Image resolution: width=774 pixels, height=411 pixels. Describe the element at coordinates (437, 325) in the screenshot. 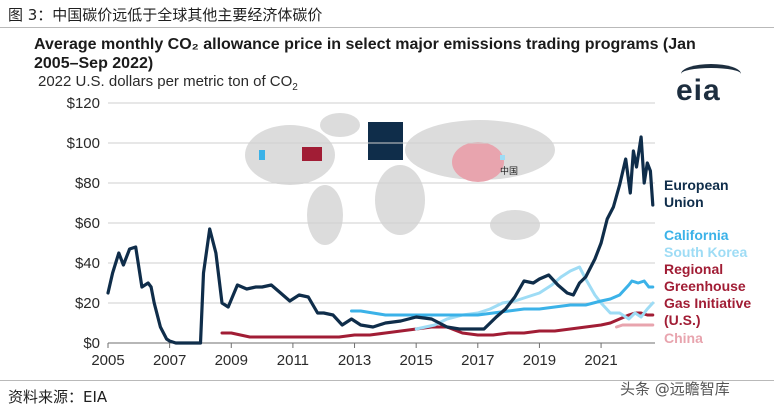

I see `series-line-regional-greenhouse-gas-initiative-u-s` at that location.